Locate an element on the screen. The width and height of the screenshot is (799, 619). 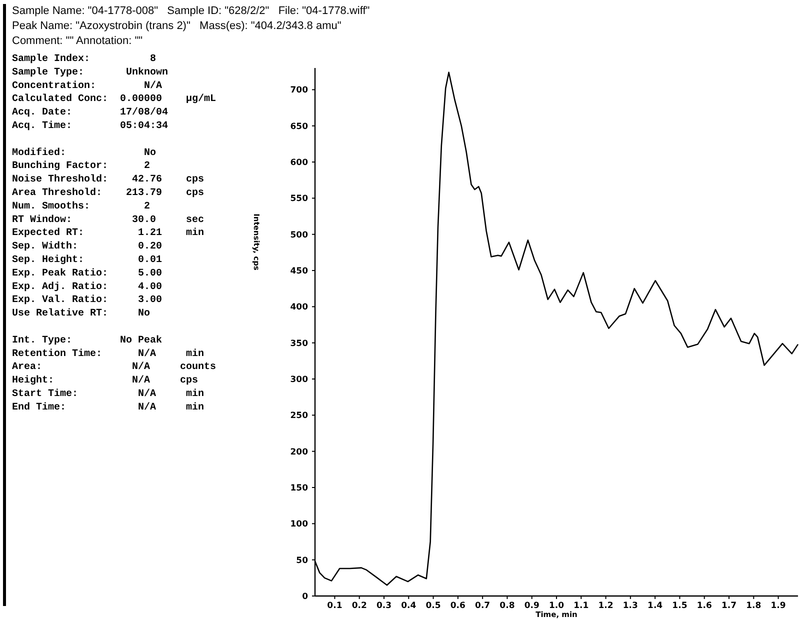
text: Modified: No is located at coordinates (84, 152).